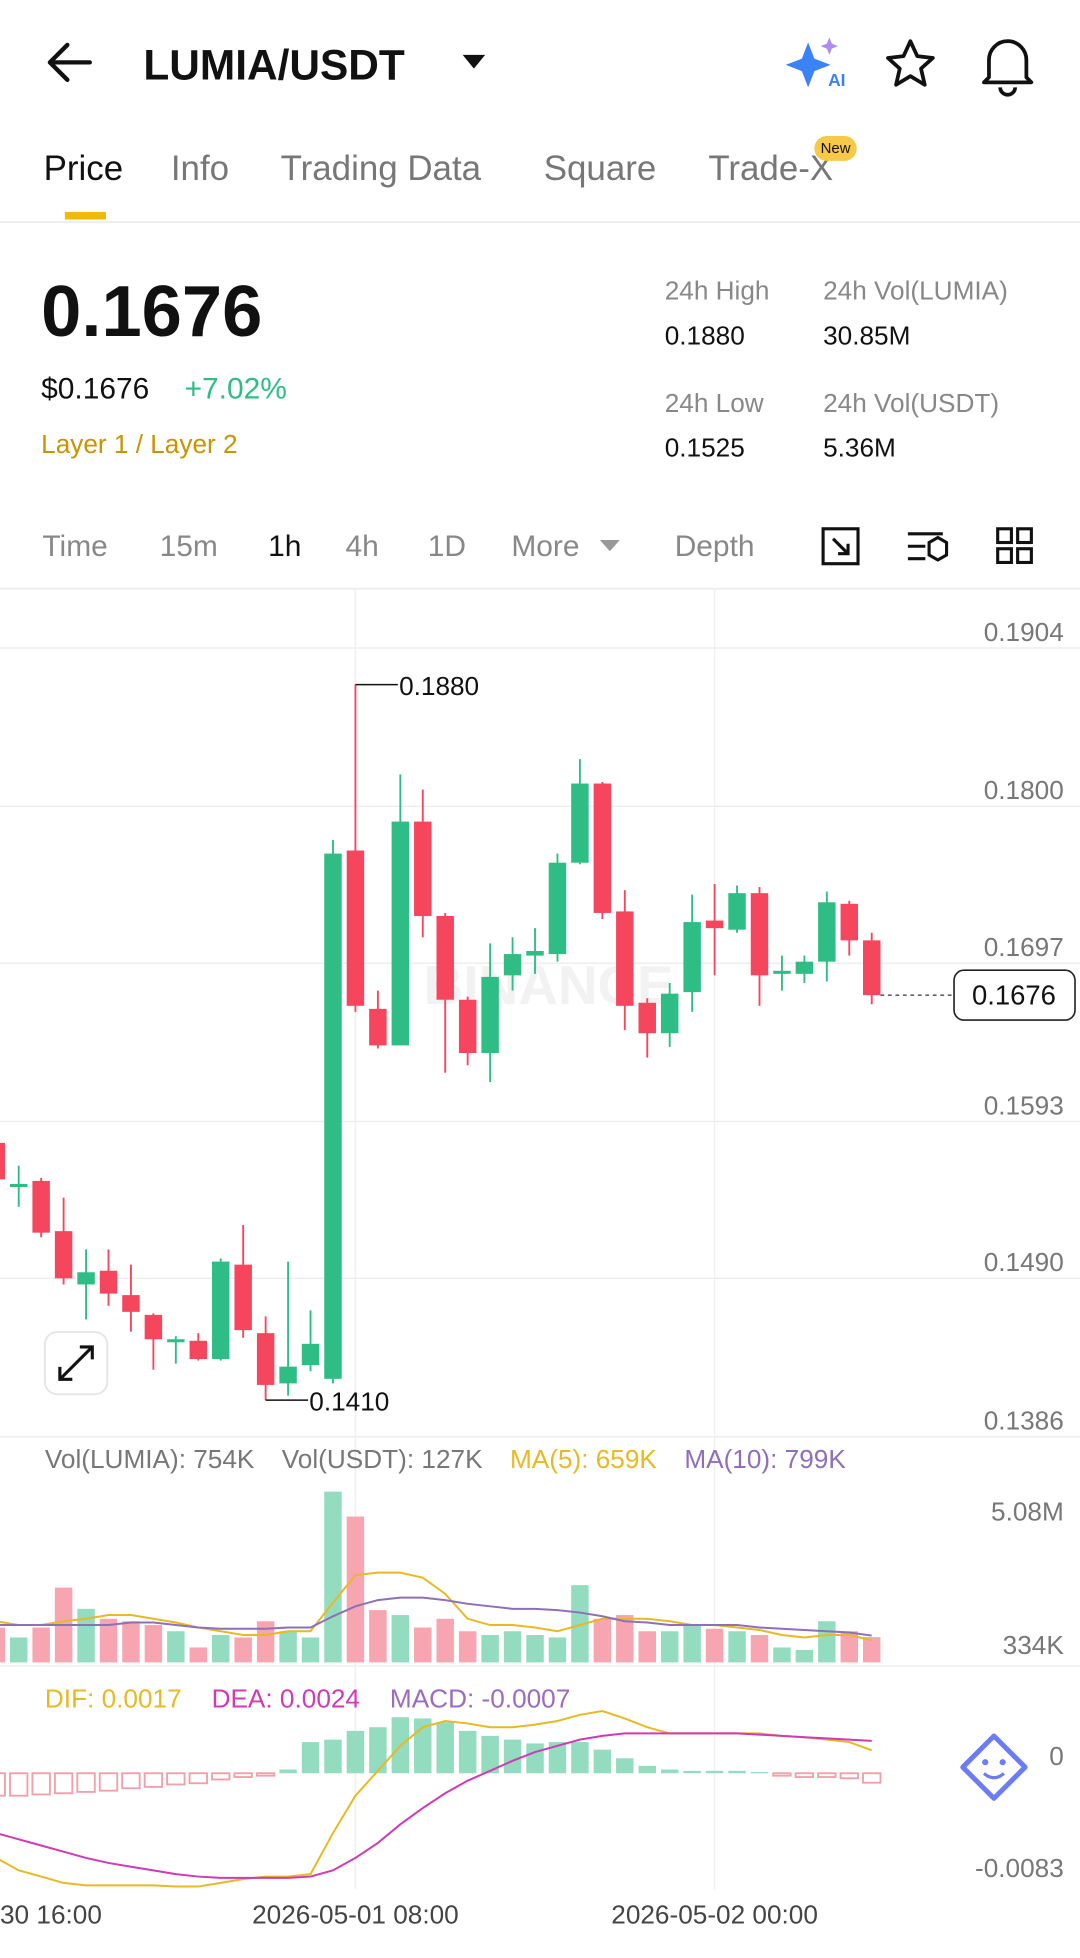 Image resolution: width=1080 pixels, height=1958 pixels. I want to click on interval-option: Time, so click(74, 546).